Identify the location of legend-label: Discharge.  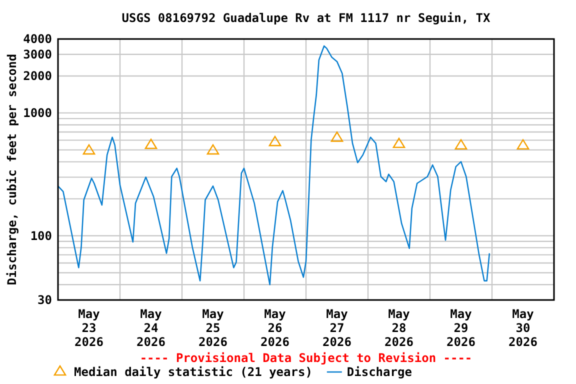
(379, 372).